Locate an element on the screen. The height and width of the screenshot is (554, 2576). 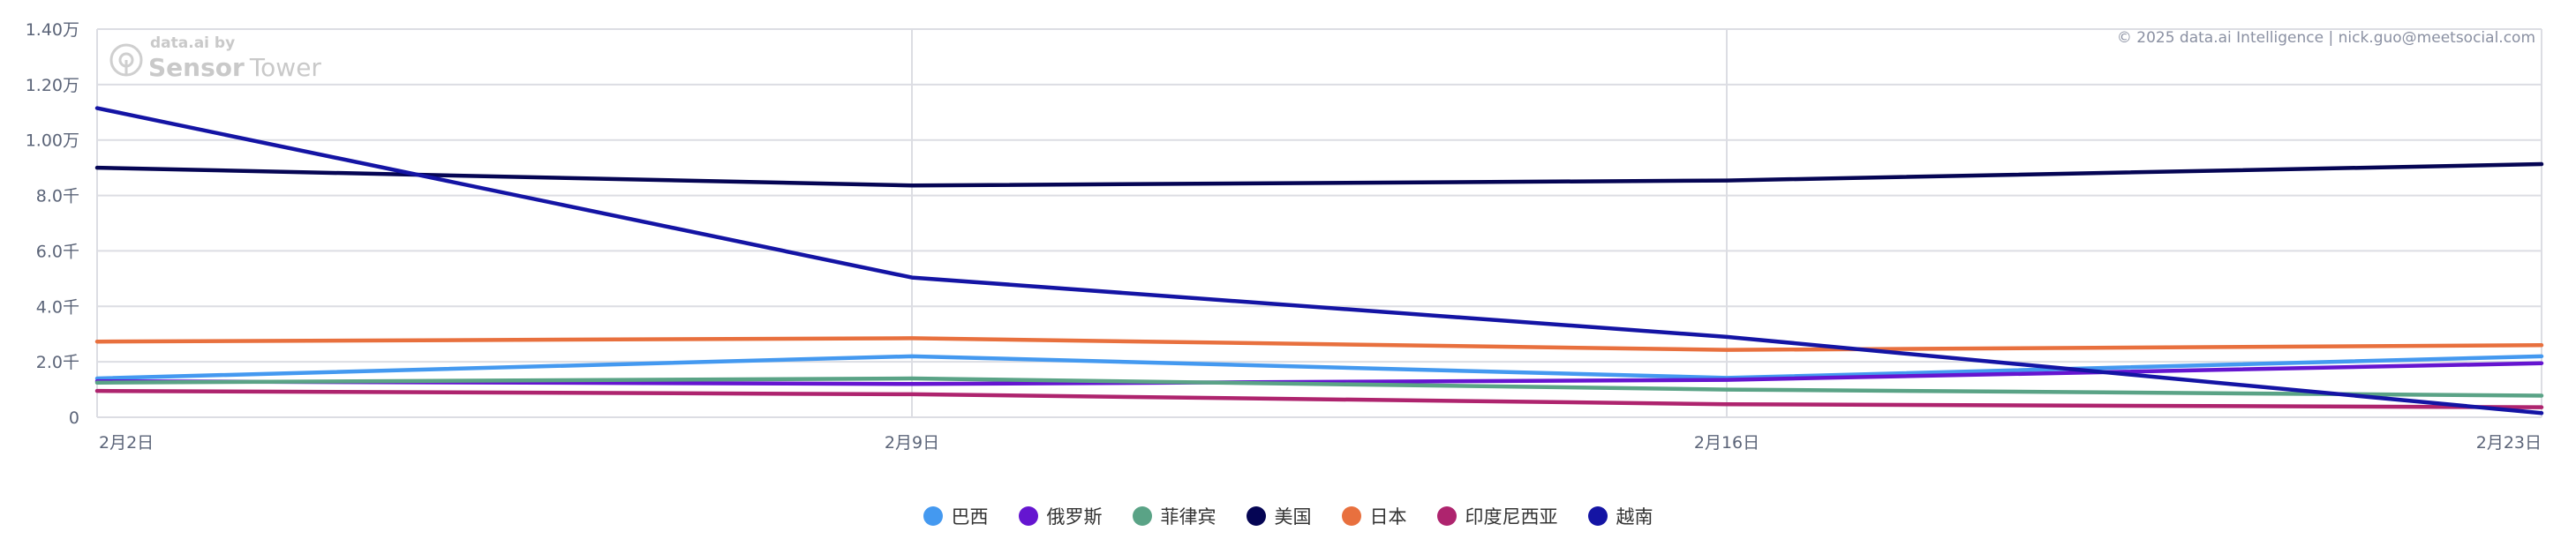
y-tick-label: 1.00万 is located at coordinates (53, 141).